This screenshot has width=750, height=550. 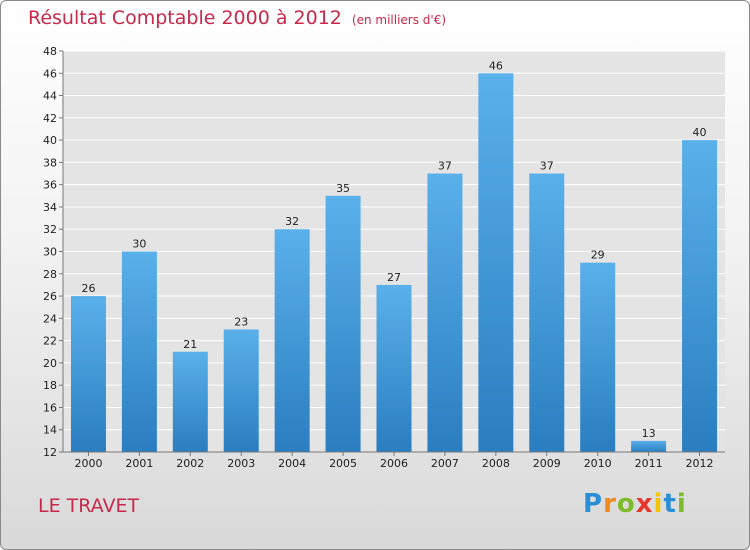 What do you see at coordinates (700, 296) in the screenshot?
I see `bar-2012` at bounding box center [700, 296].